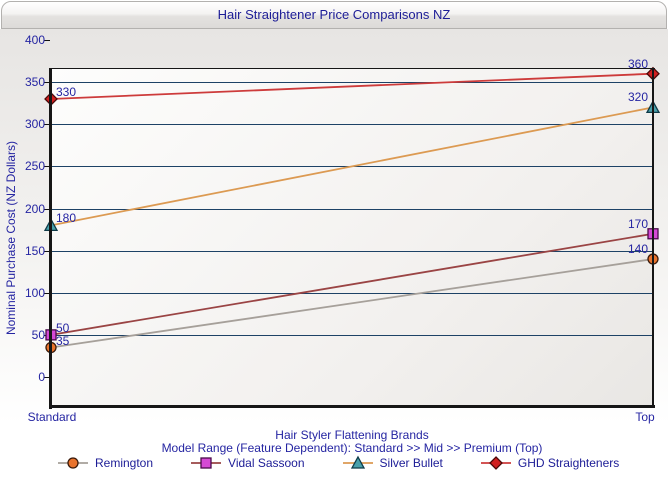  I want to click on y-tick-label: 0, so click(41, 377).